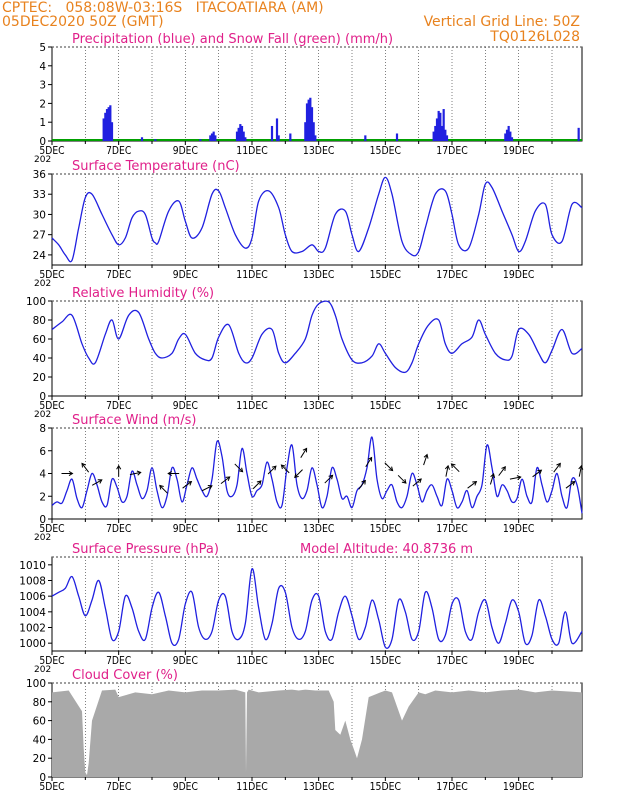 Image resolution: width=618 pixels, height=800 pixels. What do you see at coordinates (39, 703) in the screenshot?
I see `y-tick-label: 80` at bounding box center [39, 703].